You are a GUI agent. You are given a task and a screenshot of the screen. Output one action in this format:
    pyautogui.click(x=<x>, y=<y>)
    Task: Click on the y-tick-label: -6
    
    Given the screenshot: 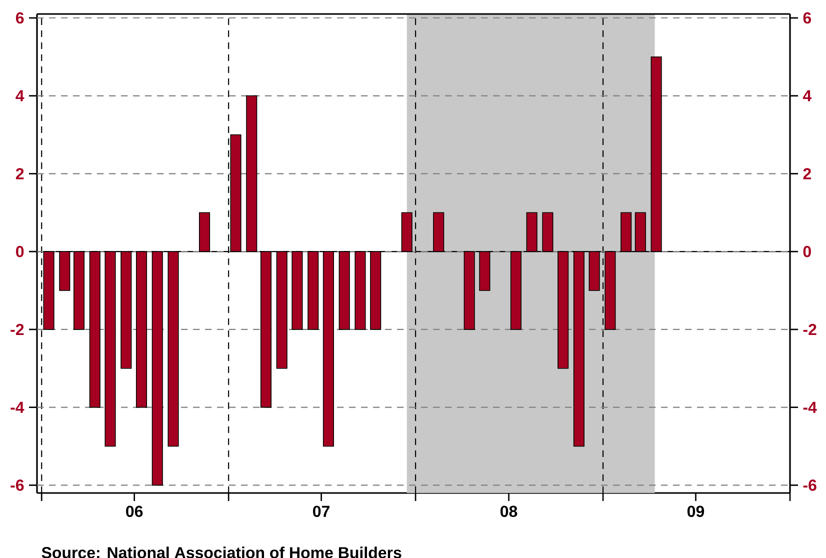 What is the action you would take?
    pyautogui.click(x=809, y=485)
    